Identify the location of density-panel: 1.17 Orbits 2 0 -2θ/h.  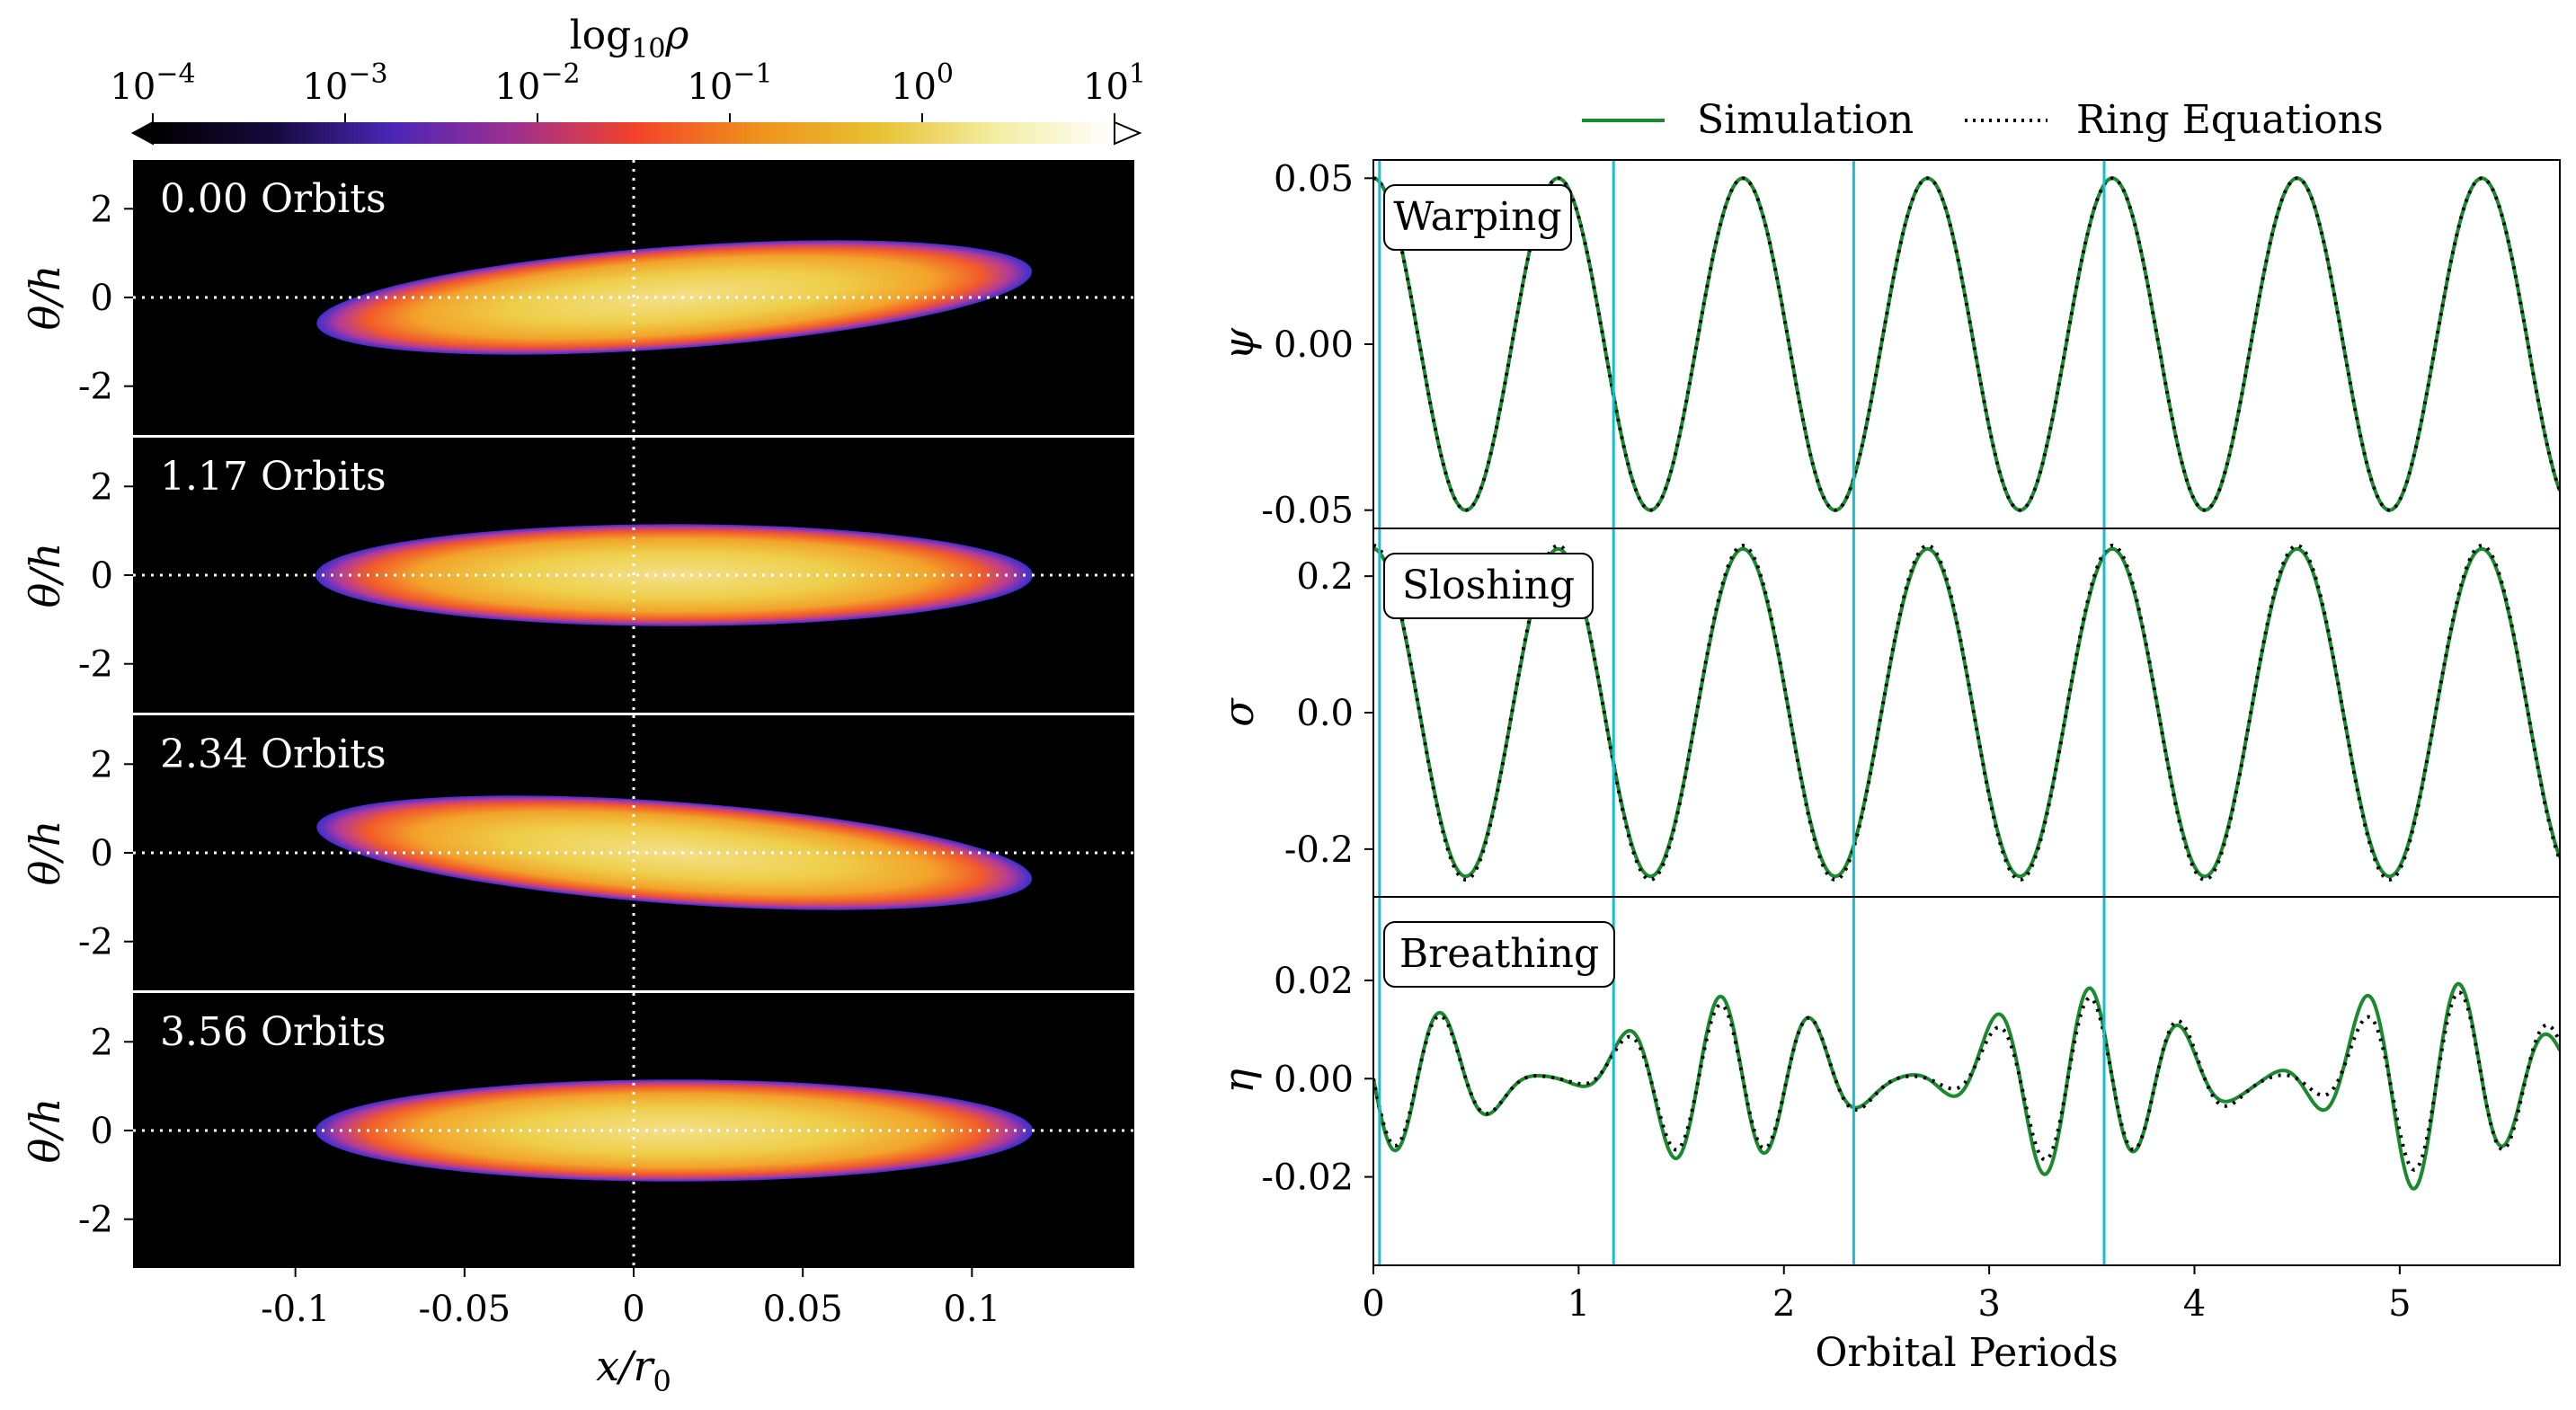
(577, 575).